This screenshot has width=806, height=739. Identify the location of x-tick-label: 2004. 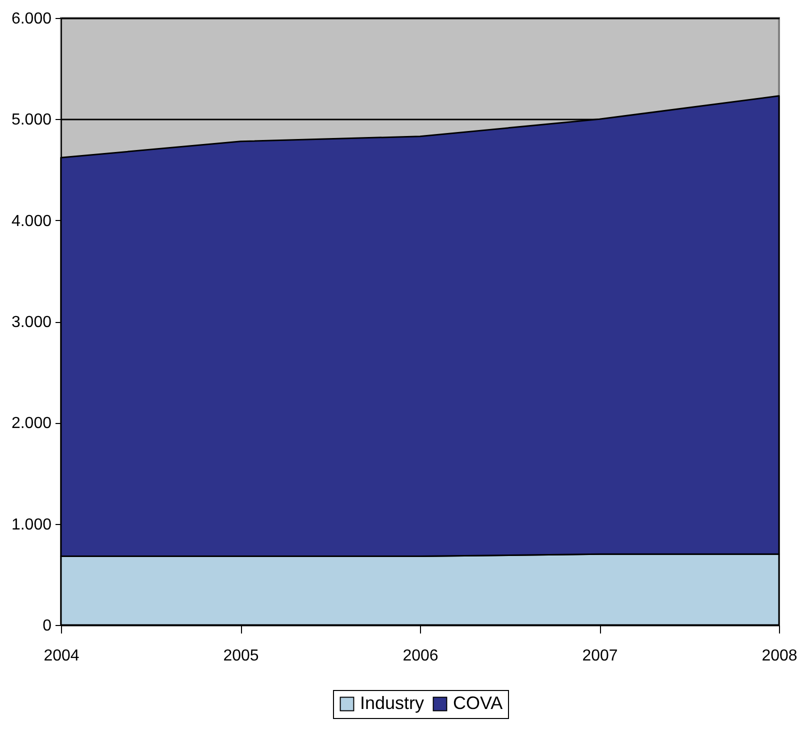
(62, 656).